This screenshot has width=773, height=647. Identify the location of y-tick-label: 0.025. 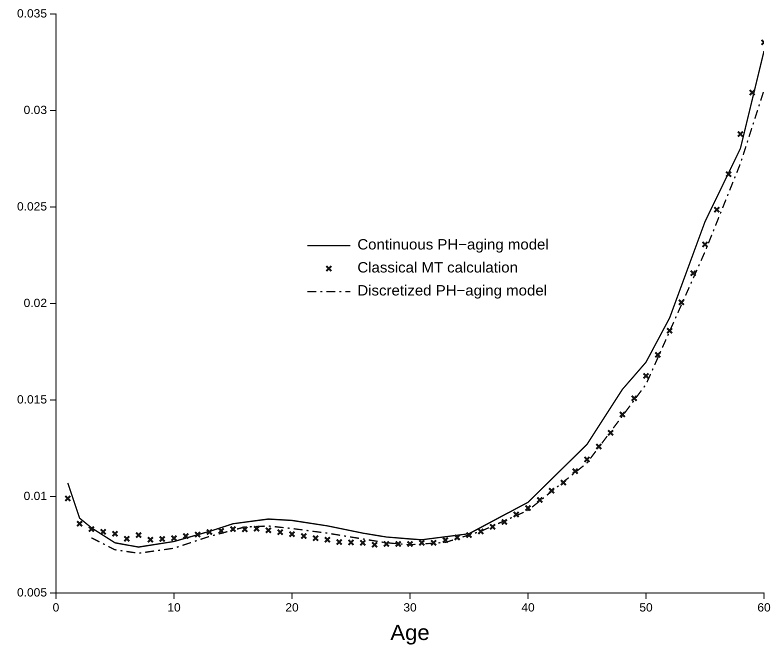
(32, 206).